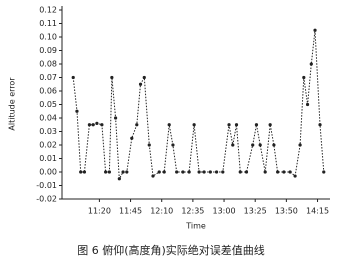 Image resolution: width=342 pixels, height=263 pixels. I want to click on y-tick-label: 0.04, so click(48, 118).